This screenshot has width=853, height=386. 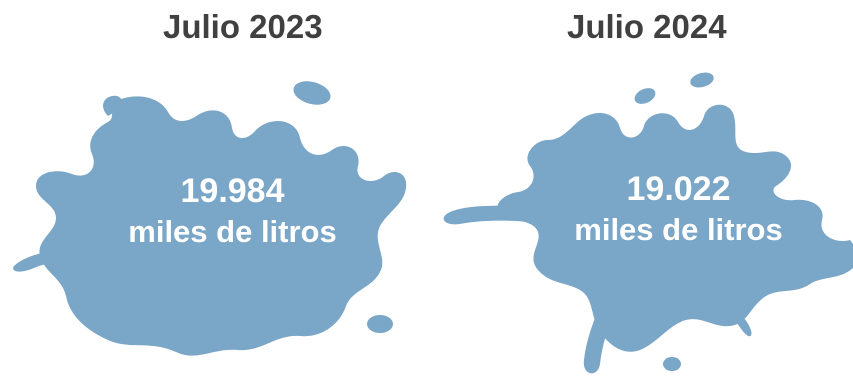 I want to click on panel-title: Julio 2023, so click(x=243, y=26).